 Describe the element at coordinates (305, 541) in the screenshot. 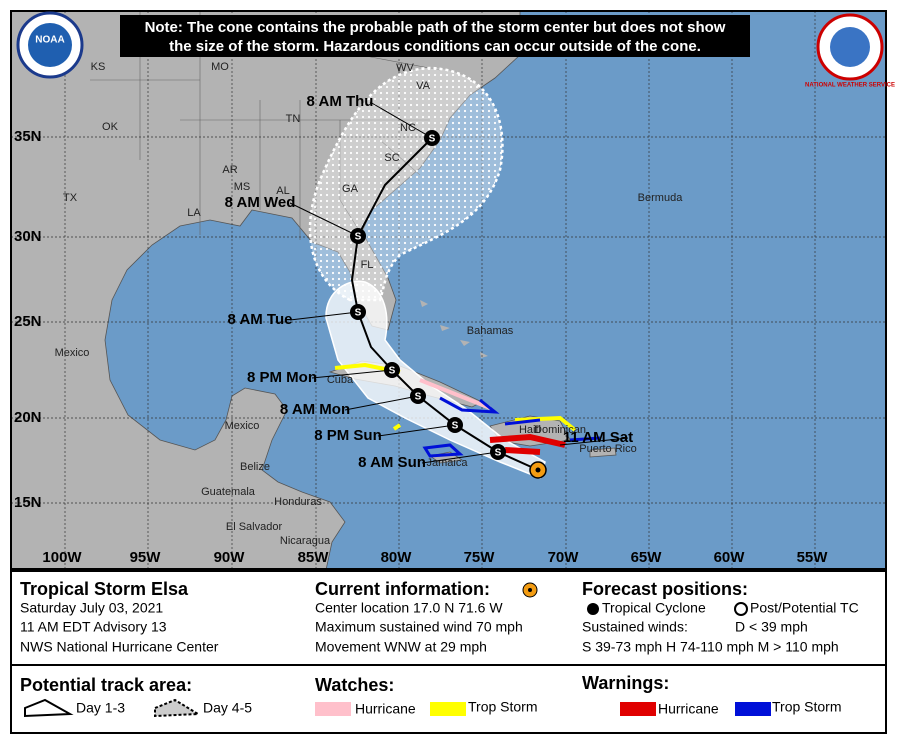

I see `place-label: Nicaragua` at that location.